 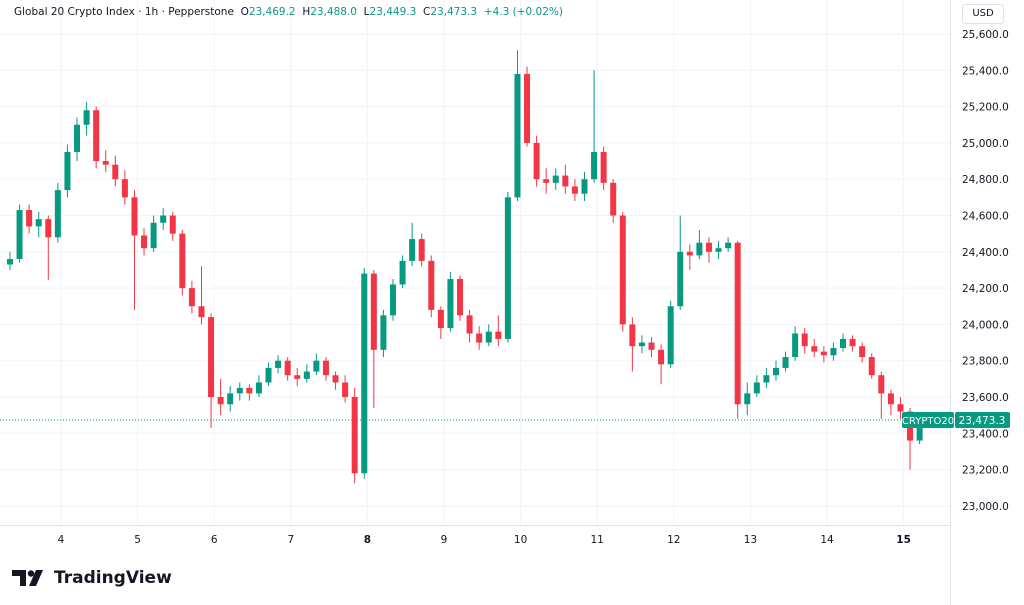 What do you see at coordinates (244, 12) in the screenshot?
I see `open-label: O` at bounding box center [244, 12].